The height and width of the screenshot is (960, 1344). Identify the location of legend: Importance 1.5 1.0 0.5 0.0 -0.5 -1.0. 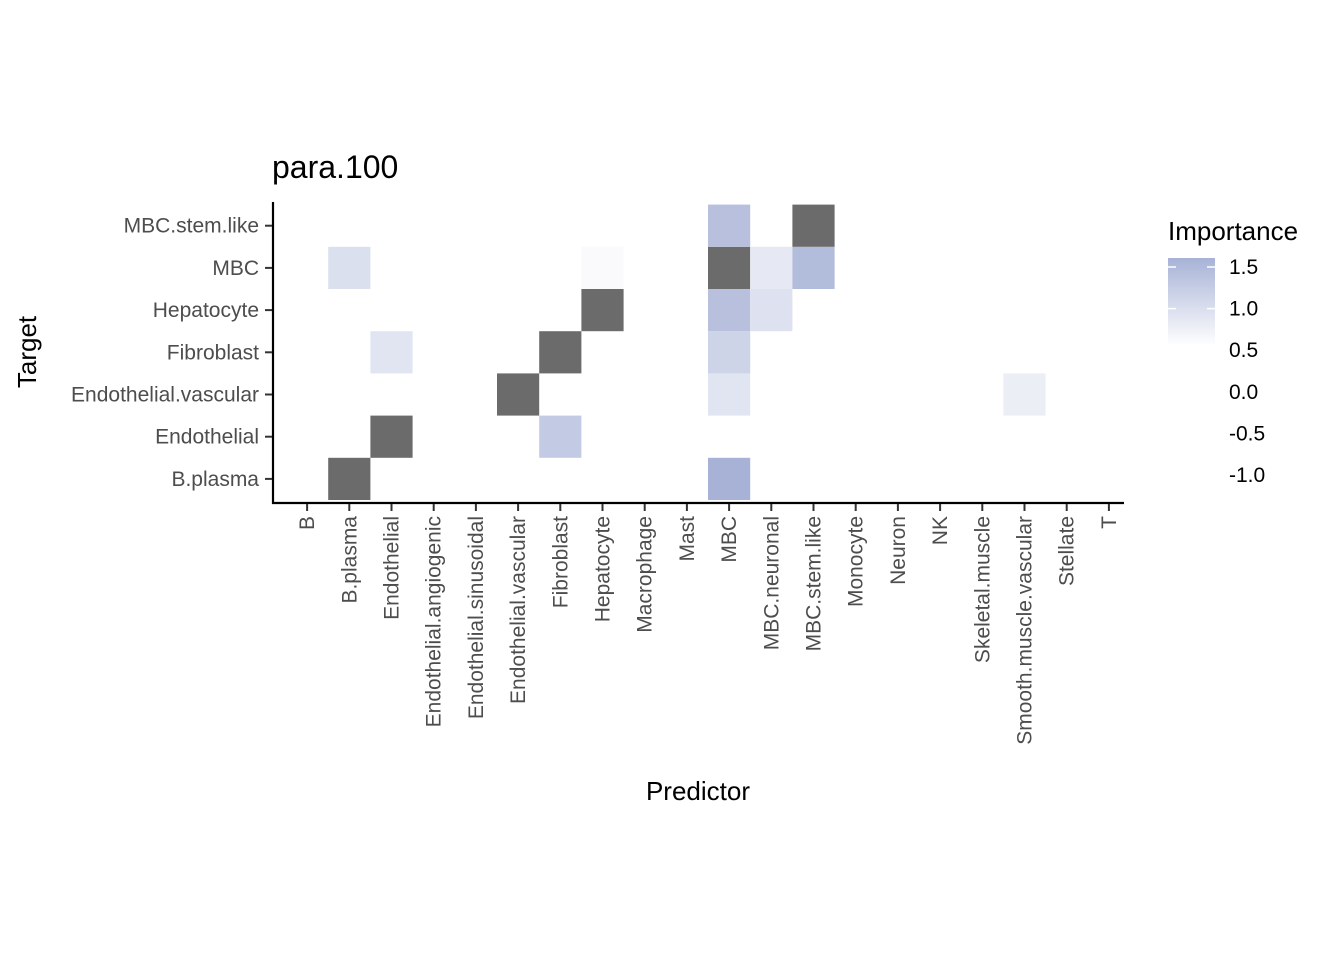
(1233, 351).